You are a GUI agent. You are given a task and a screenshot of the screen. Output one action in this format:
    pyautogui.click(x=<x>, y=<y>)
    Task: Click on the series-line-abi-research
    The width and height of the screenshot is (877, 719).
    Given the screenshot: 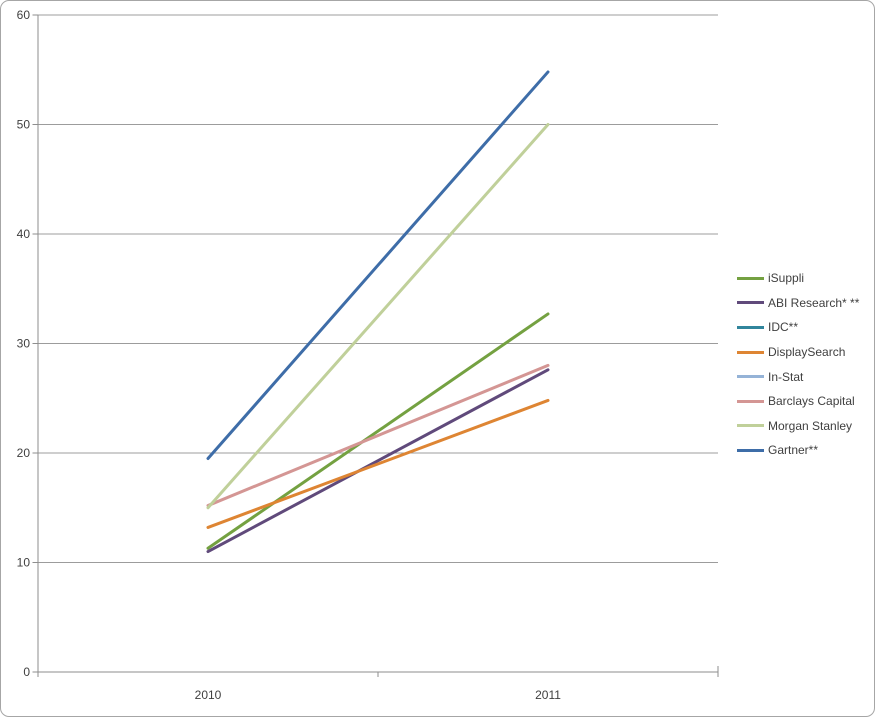 What is the action you would take?
    pyautogui.click(x=378, y=461)
    